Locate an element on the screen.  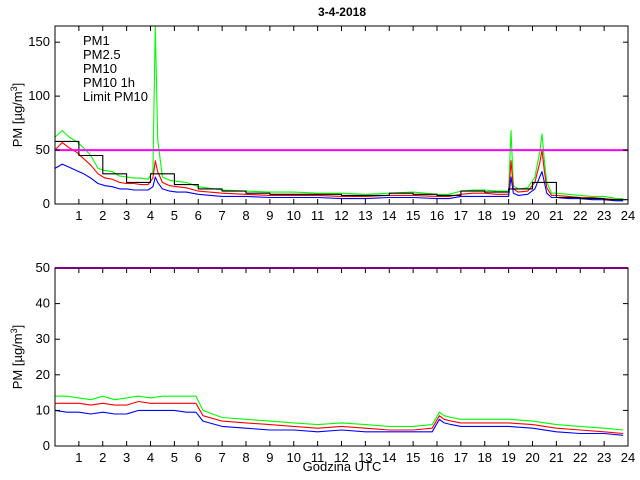
top-xtick-label: 23 is located at coordinates (604, 215).